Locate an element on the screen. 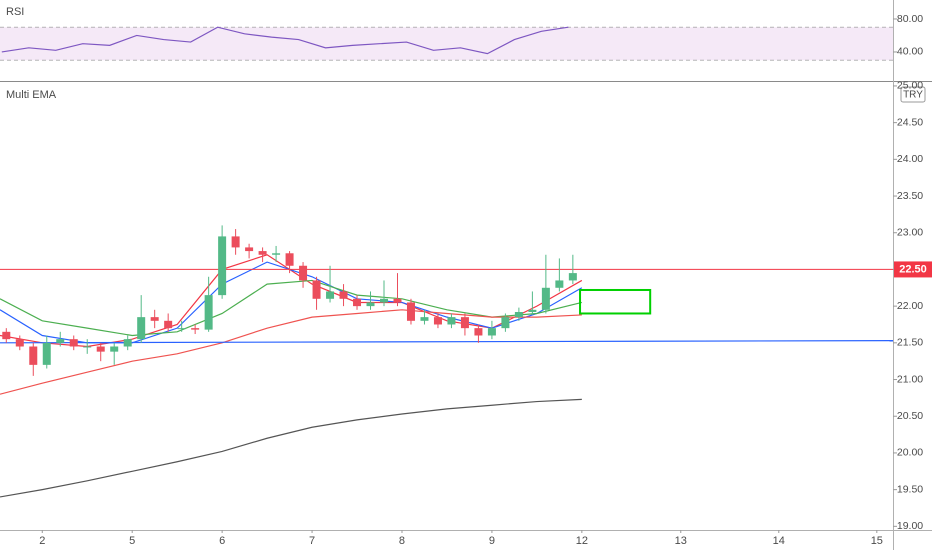  y-tick-label: 80.00 is located at coordinates (910, 19).